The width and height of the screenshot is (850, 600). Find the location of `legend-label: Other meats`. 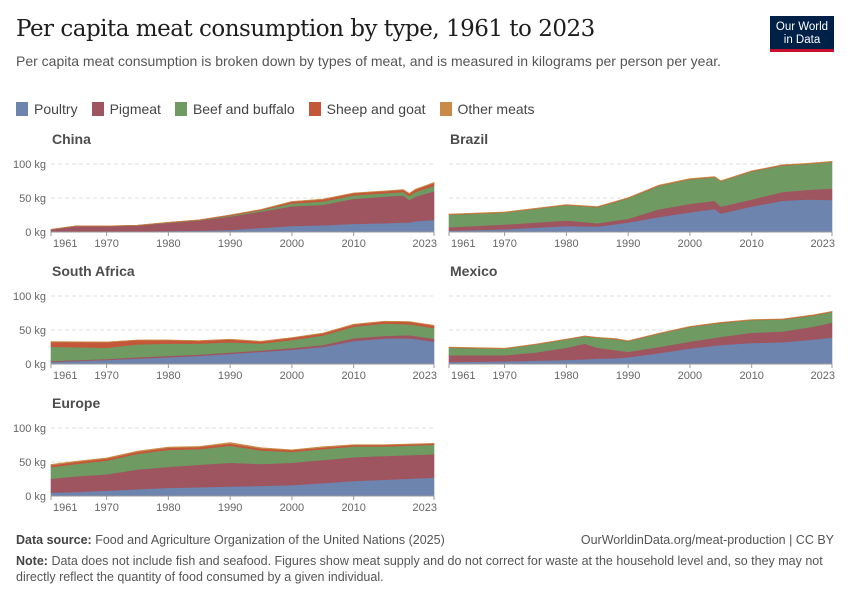

legend-label: Other meats is located at coordinates (496, 109).